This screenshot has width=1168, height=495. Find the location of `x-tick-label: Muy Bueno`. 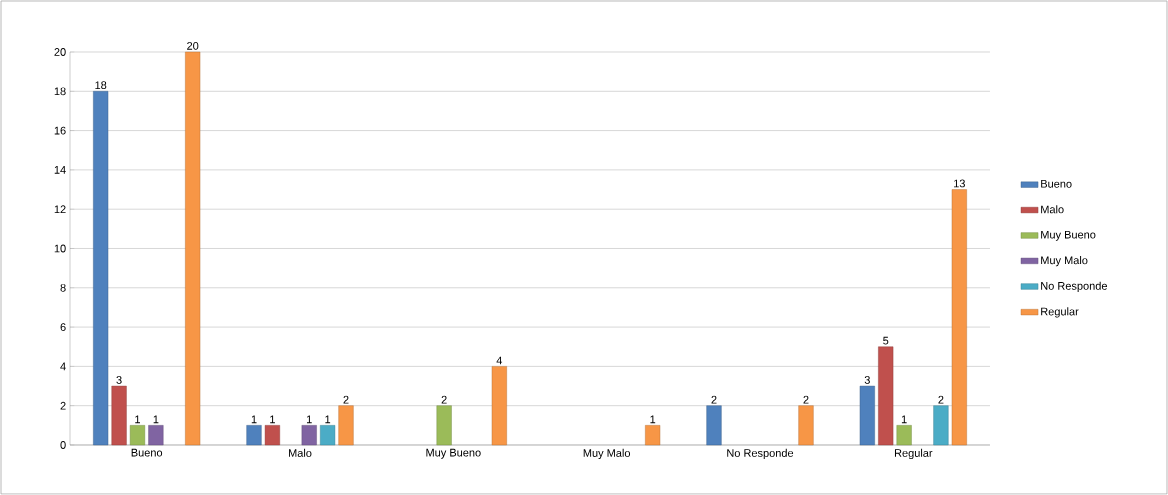

x-tick-label: Muy Bueno is located at coordinates (453, 453).